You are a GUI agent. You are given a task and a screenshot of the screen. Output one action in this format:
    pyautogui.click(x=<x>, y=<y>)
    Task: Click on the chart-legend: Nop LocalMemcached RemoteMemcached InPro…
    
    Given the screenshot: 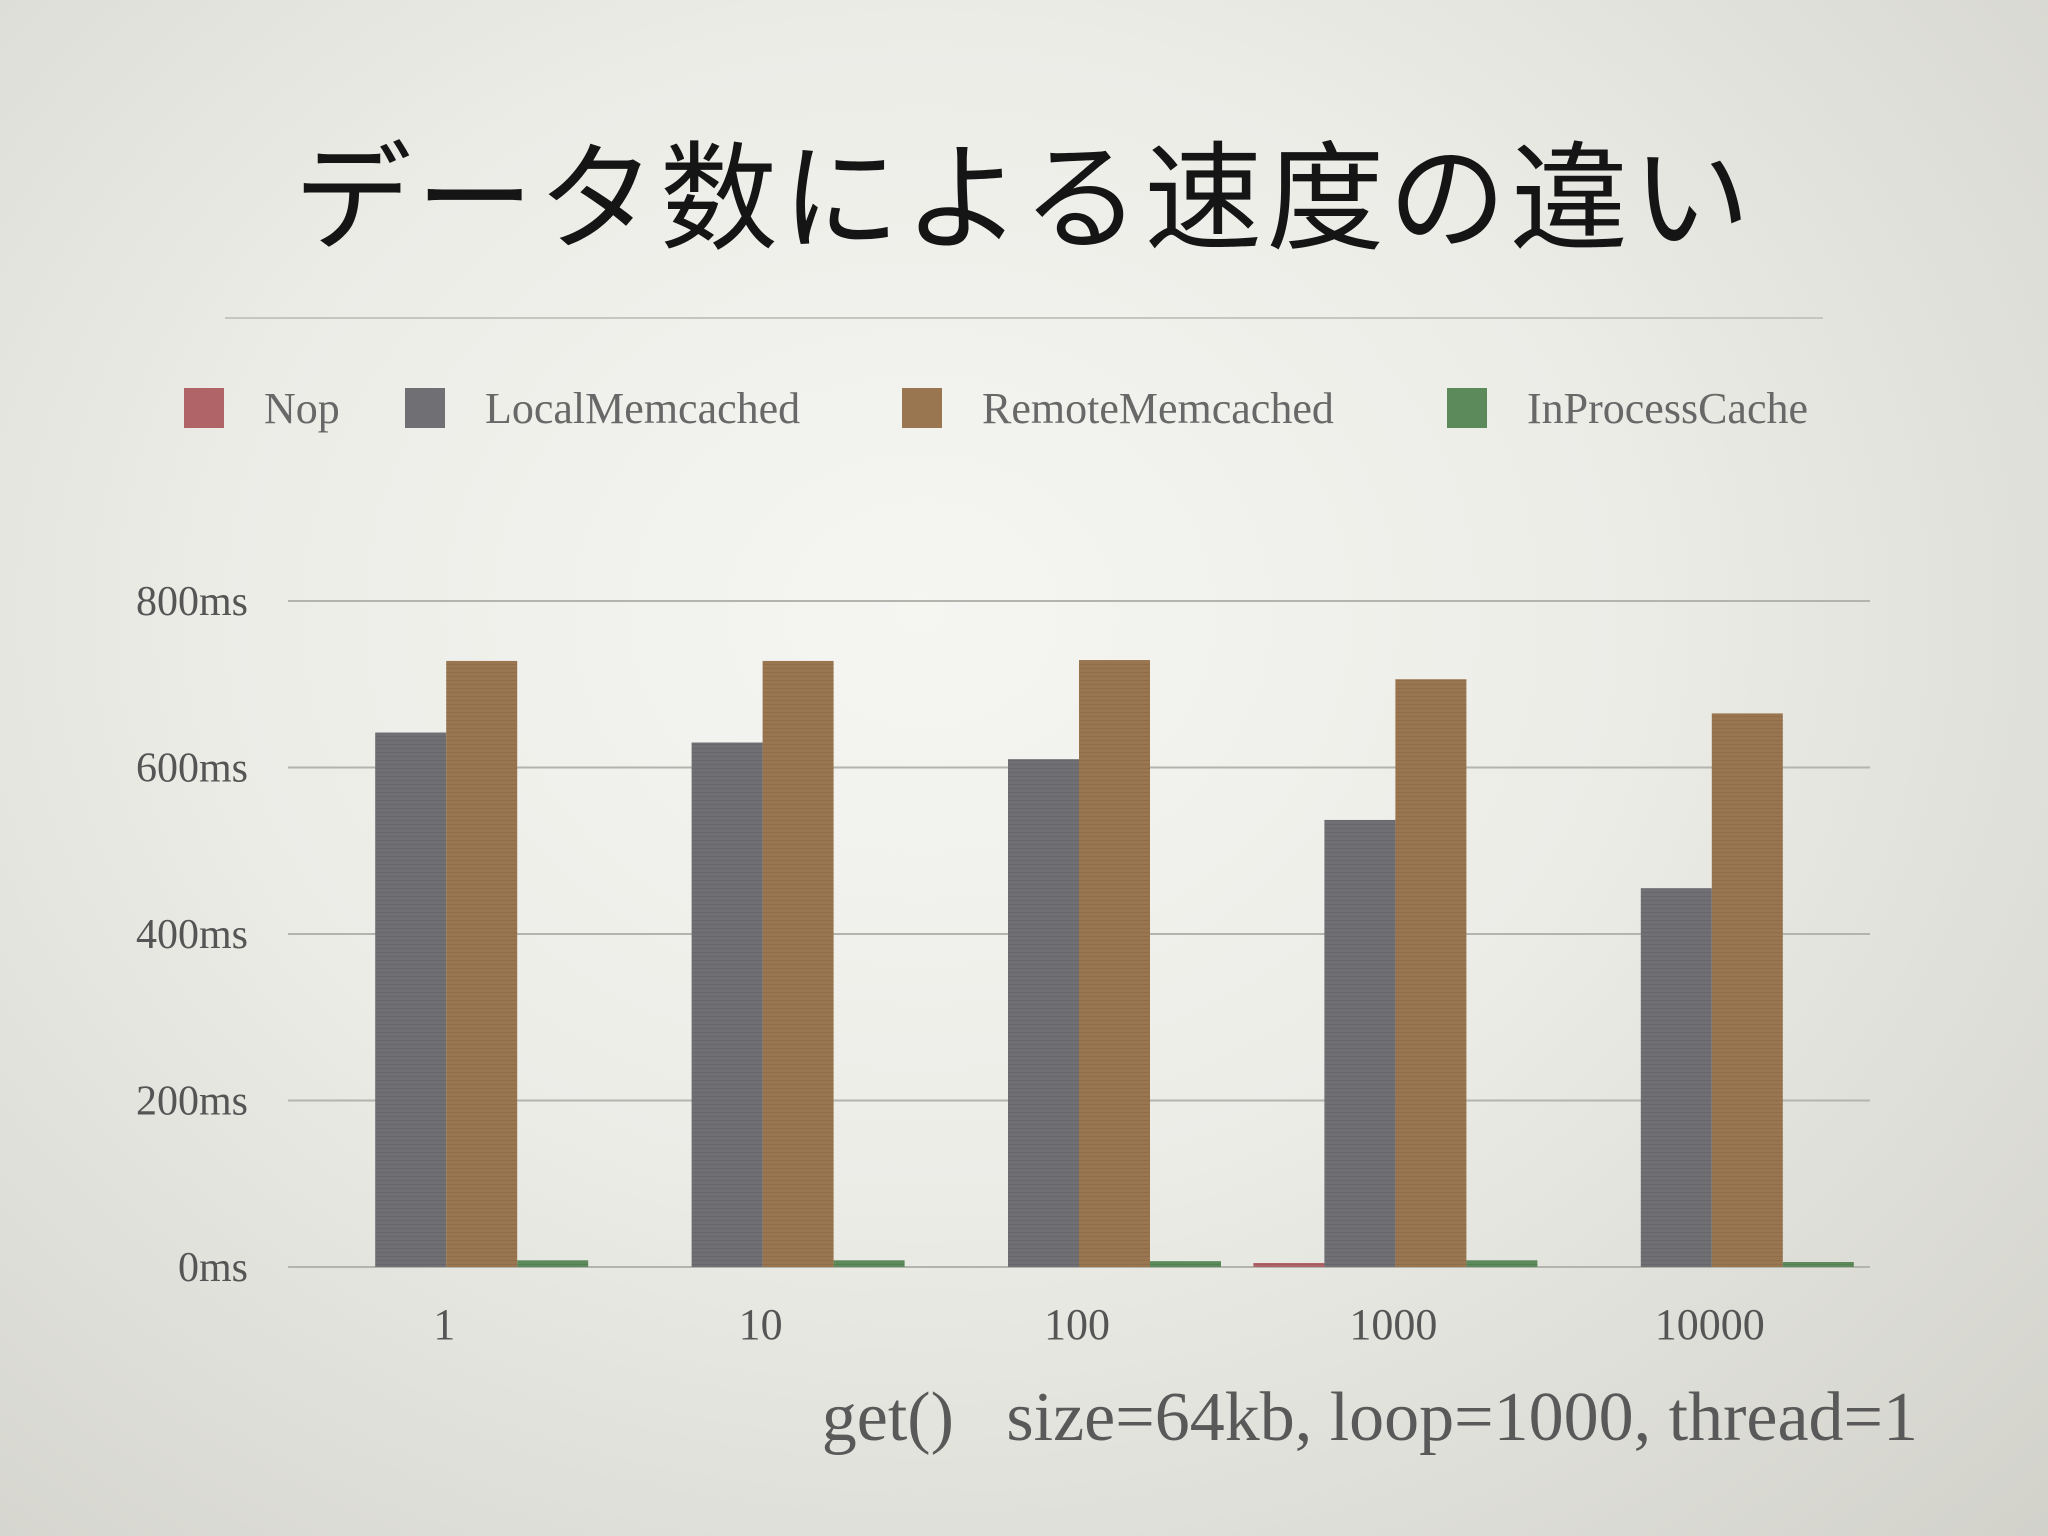 What is the action you would take?
    pyautogui.click(x=1024, y=408)
    